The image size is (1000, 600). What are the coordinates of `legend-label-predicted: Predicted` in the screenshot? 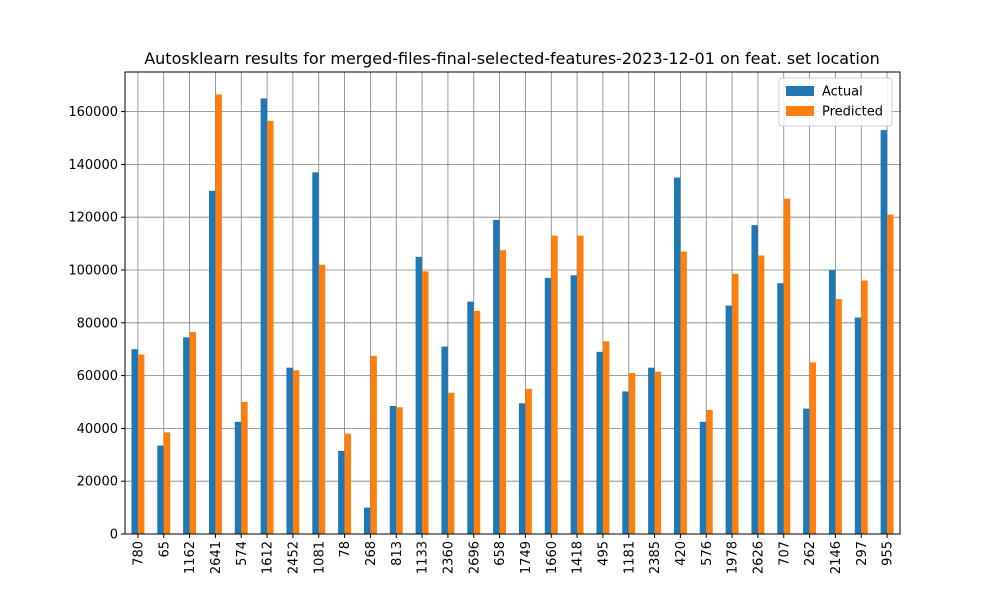 It's located at (852, 112).